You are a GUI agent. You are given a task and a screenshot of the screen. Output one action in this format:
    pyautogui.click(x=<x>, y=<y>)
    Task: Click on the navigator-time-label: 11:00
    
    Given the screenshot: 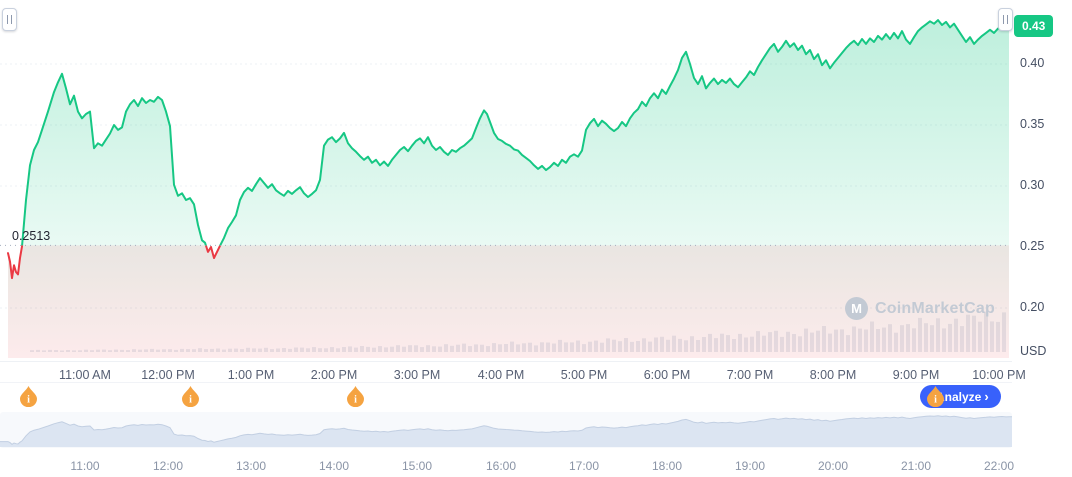 What is the action you would take?
    pyautogui.click(x=85, y=466)
    